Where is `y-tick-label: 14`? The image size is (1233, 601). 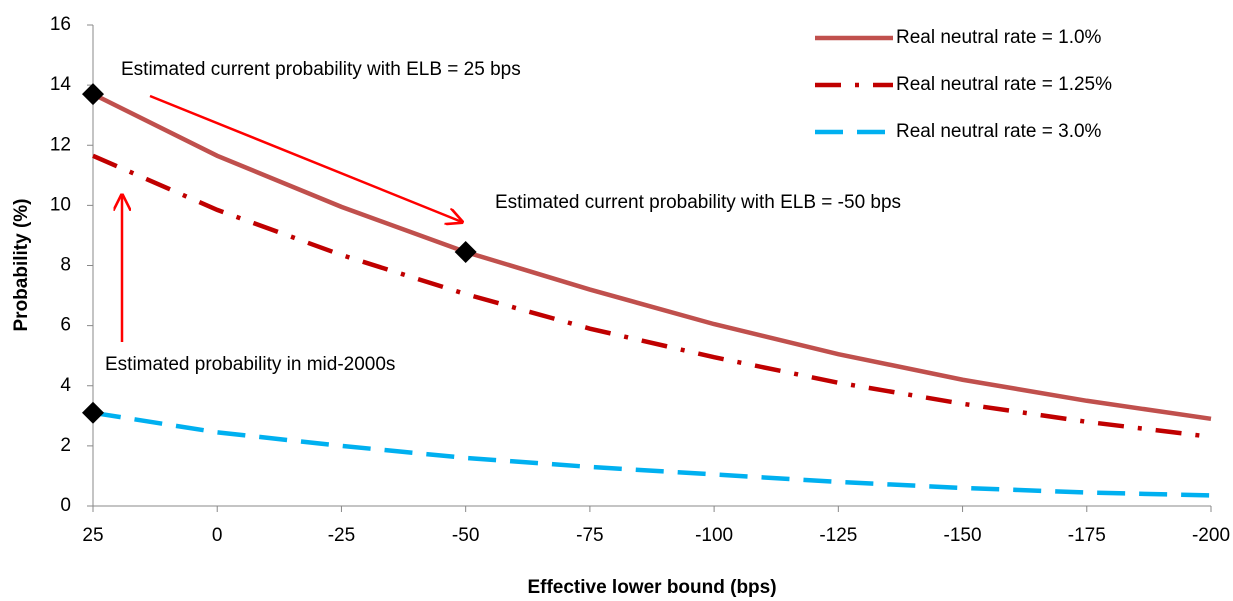 y-tick-label: 14 is located at coordinates (61, 84).